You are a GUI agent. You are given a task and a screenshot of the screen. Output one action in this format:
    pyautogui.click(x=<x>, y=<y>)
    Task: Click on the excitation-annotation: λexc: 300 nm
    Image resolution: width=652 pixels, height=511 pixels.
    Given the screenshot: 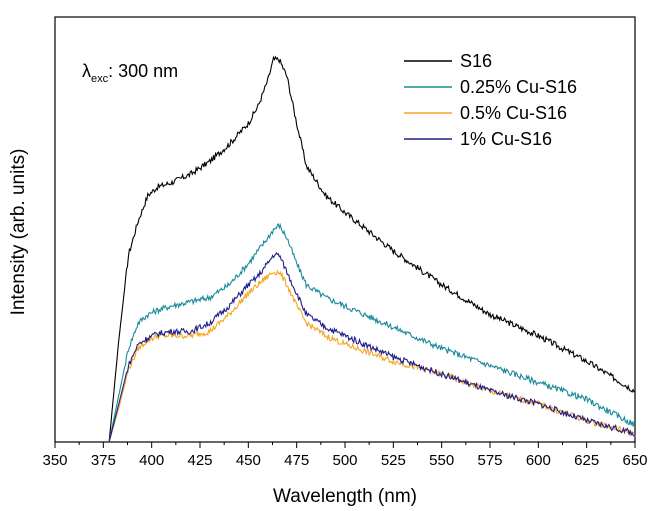 What is the action you would take?
    pyautogui.click(x=130, y=73)
    